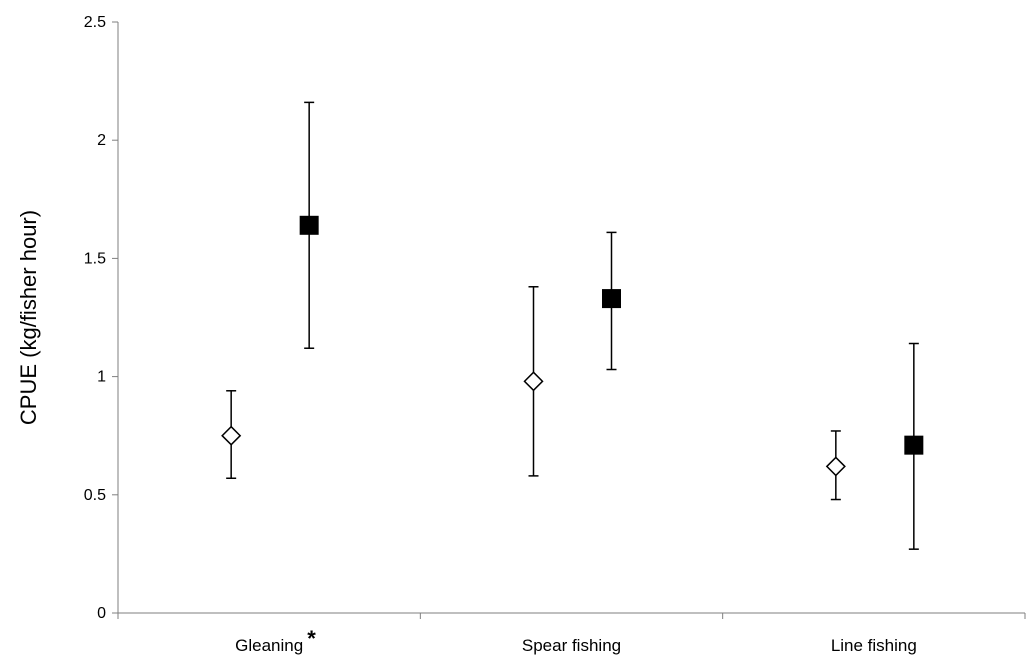 This screenshot has width=1028, height=657. Describe the element at coordinates (874, 645) in the screenshot. I see `category-label: Line fishing` at that location.